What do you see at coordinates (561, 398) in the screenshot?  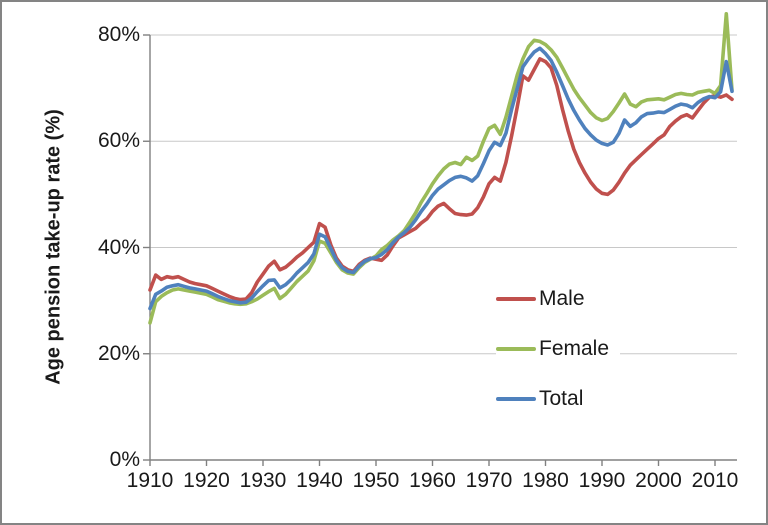 I see `legend-label-total: Total` at bounding box center [561, 398].